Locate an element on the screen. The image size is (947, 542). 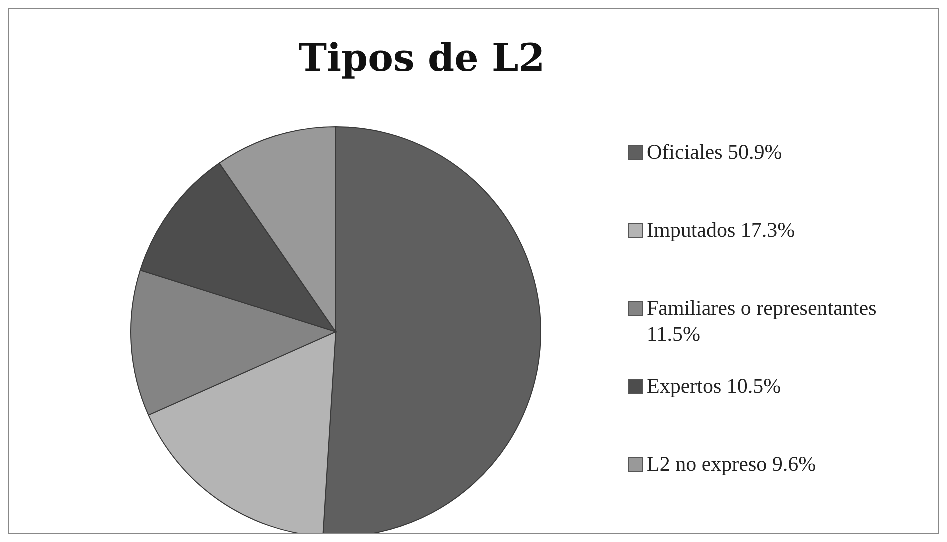
legend-label: Expertos 10.5% is located at coordinates (714, 386).